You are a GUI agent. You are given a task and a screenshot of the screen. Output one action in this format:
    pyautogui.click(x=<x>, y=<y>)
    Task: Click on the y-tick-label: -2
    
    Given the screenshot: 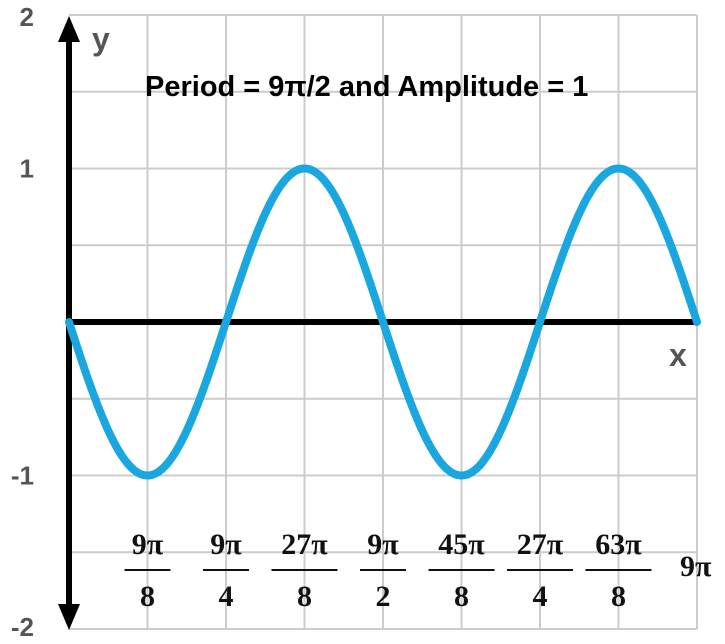 What is the action you would take?
    pyautogui.click(x=22, y=627)
    